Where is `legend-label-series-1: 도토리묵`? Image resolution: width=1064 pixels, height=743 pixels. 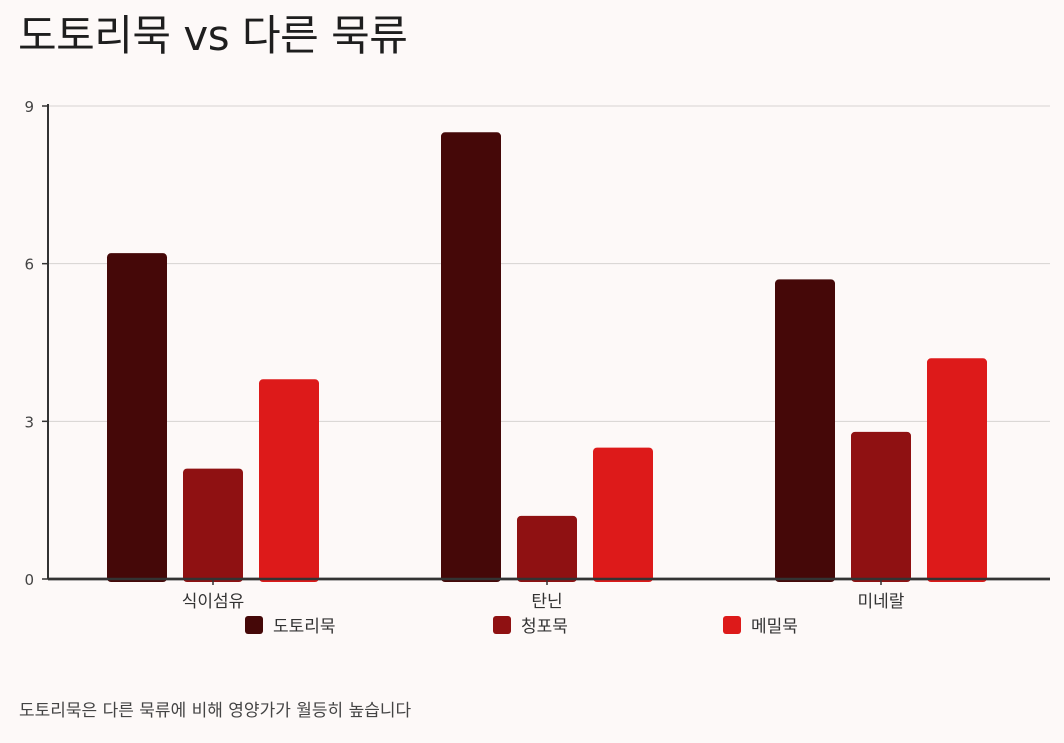
legend-label-series-1: 도토리묵 is located at coordinates (304, 627).